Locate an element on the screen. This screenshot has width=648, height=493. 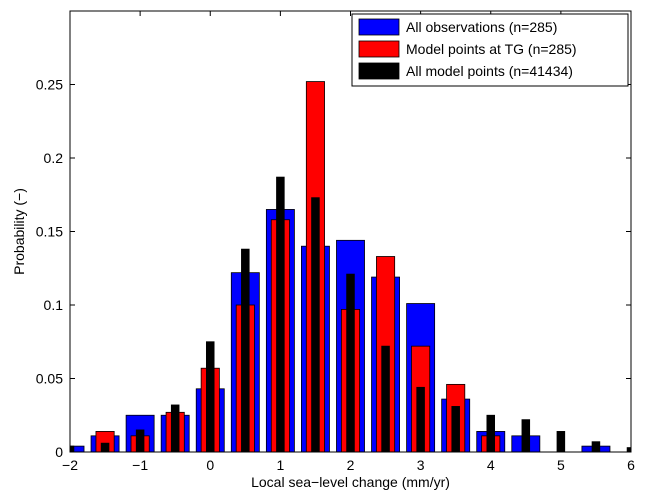
y-tick-label: 0.2 is located at coordinates (54, 158).